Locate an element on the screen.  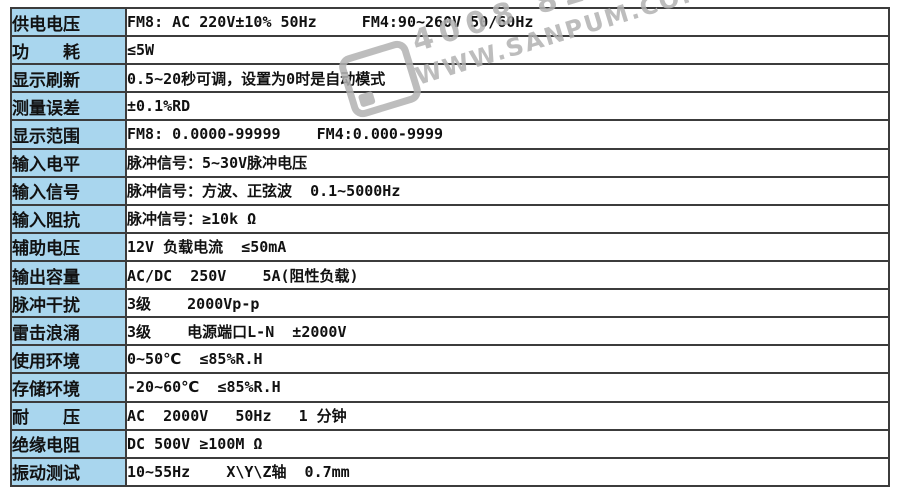
table-row: 雷击浪涌 3级 电源端口L-N ±2000V is located at coordinates (450, 331).